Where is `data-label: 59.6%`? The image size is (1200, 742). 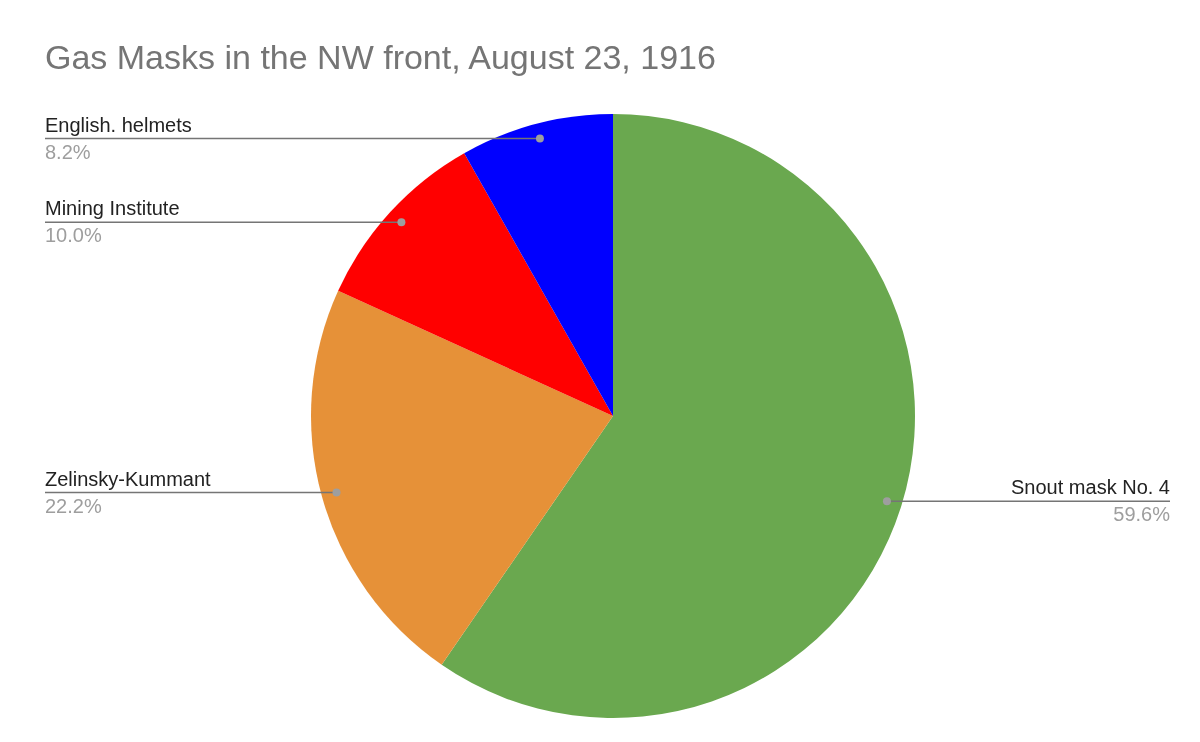 data-label: 59.6% is located at coordinates (1142, 514).